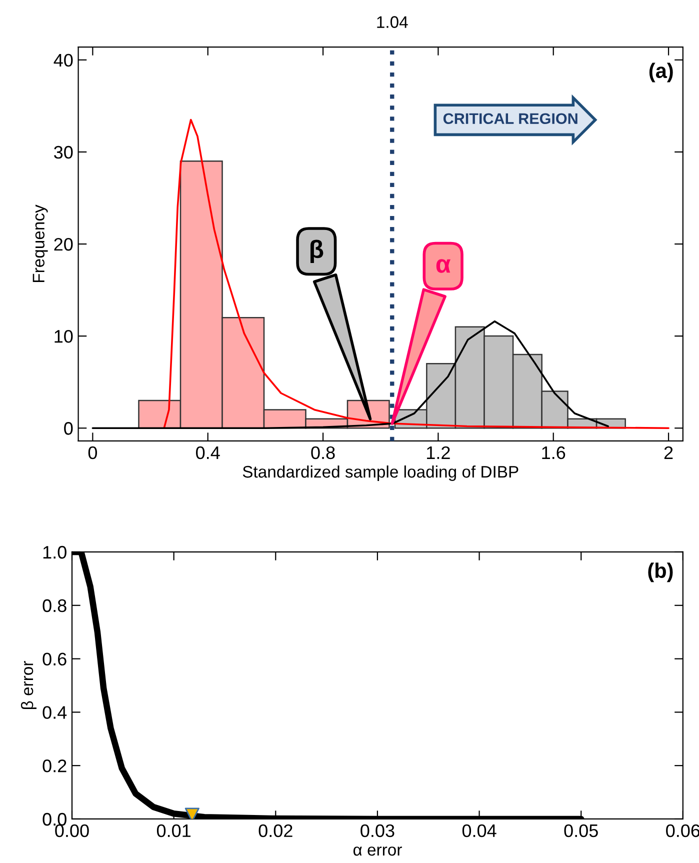 The height and width of the screenshot is (863, 699). Describe the element at coordinates (28, 685) in the screenshot. I see `y-axis-title: β error` at that location.